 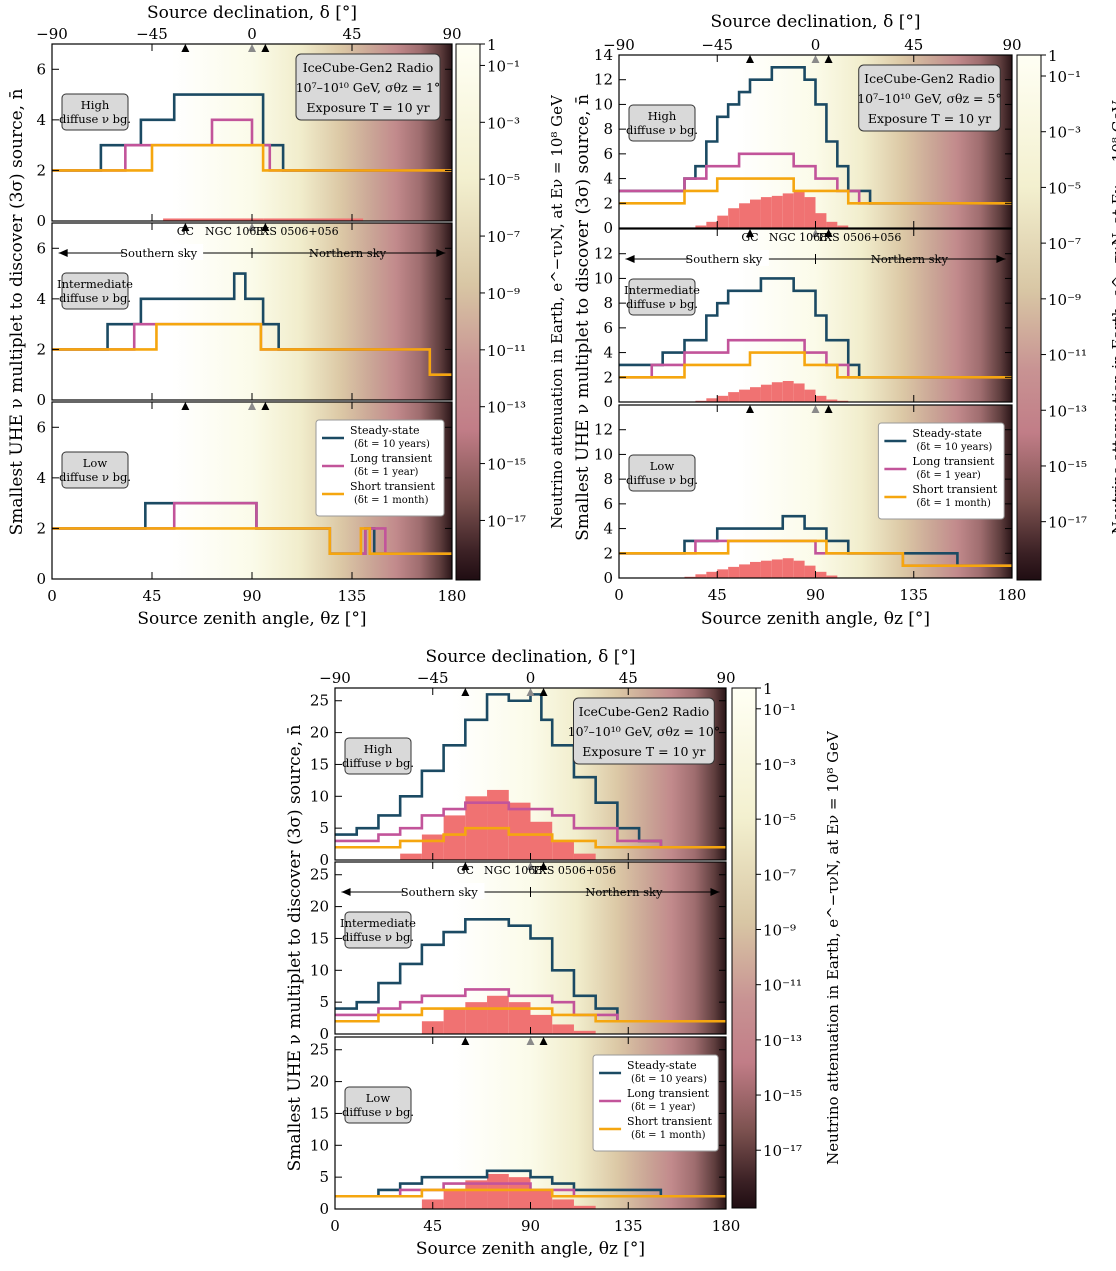 I want to click on x-tick-label: 90, so click(x=815, y=595).